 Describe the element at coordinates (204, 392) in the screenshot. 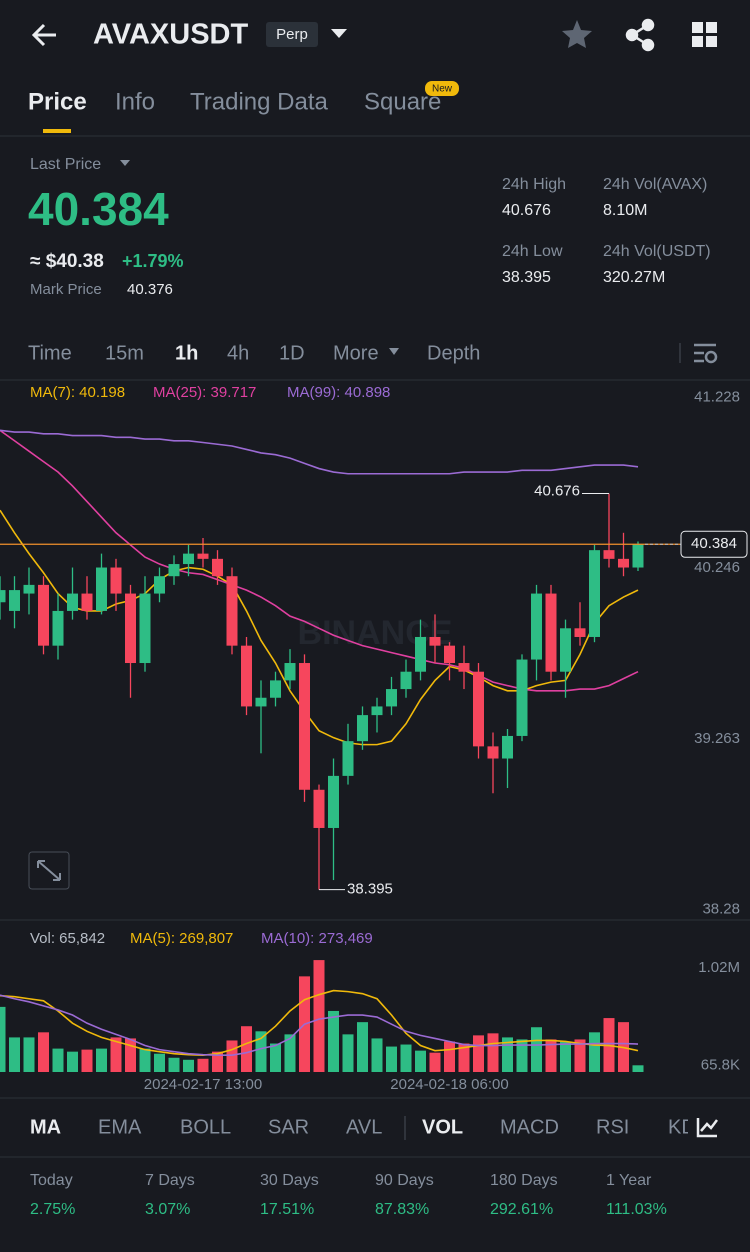

I see `legend-entry: MA(25): 39.717` at that location.